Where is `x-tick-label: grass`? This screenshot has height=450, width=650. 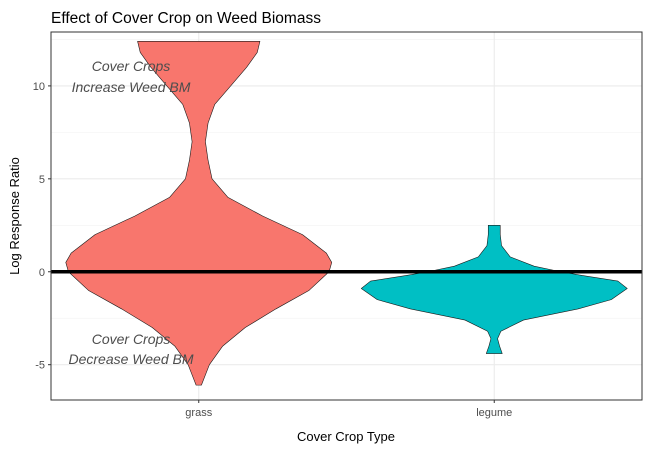 x-tick-label: grass is located at coordinates (198, 413).